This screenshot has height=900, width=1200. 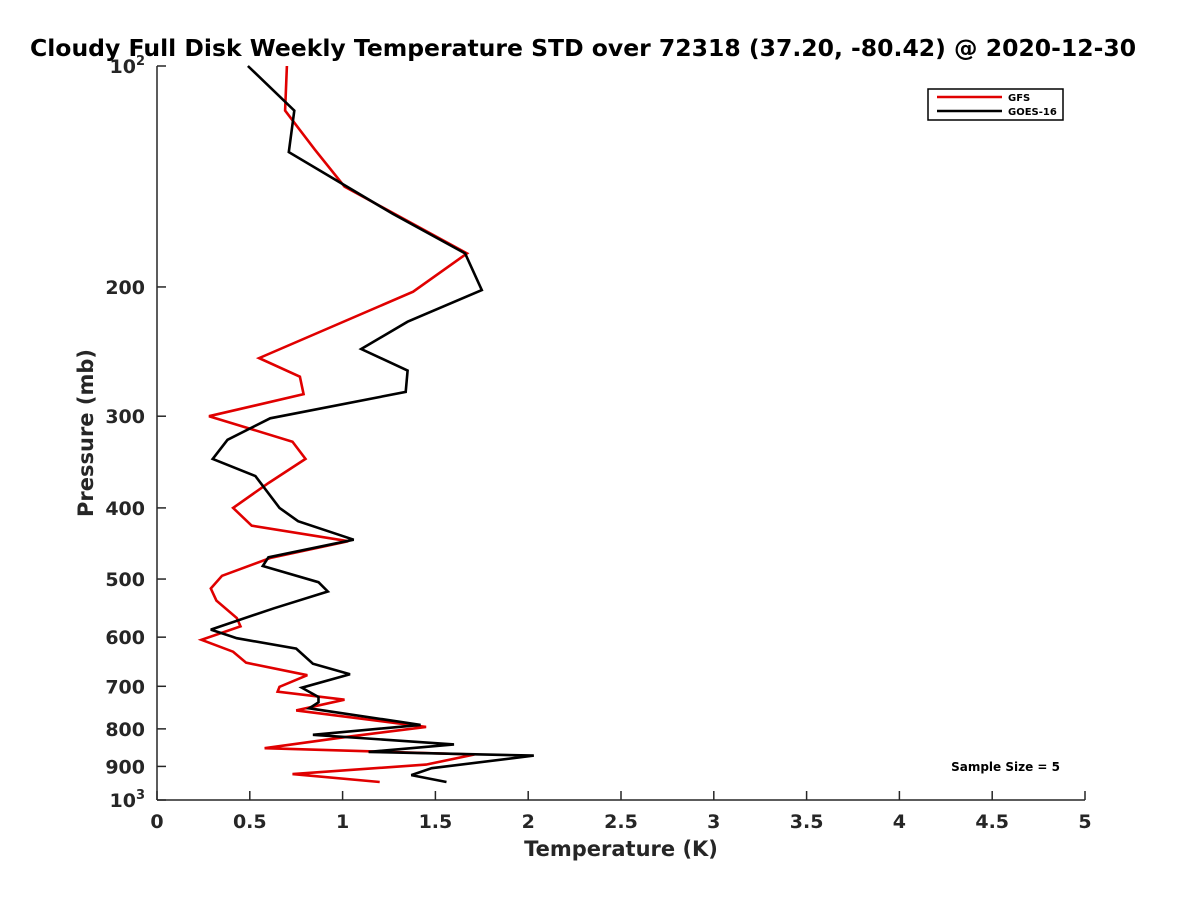 I want to click on y-tick-label: 10², so click(x=128, y=66).